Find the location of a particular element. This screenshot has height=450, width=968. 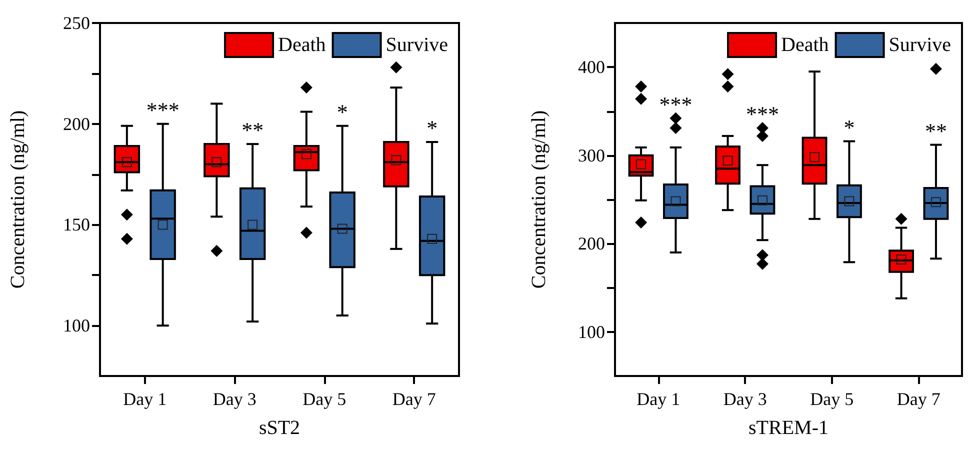

y-tick-label: 250 is located at coordinates (76, 23).